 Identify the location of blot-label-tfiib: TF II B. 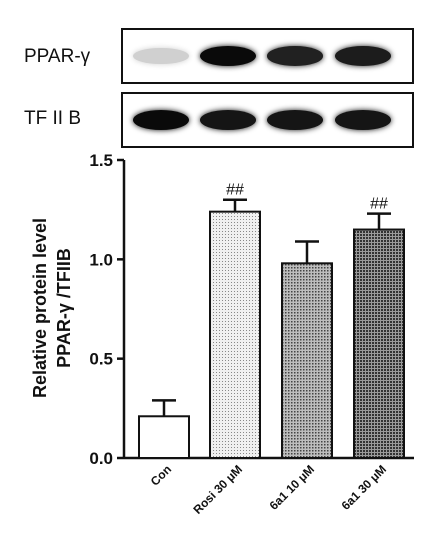
(52, 118).